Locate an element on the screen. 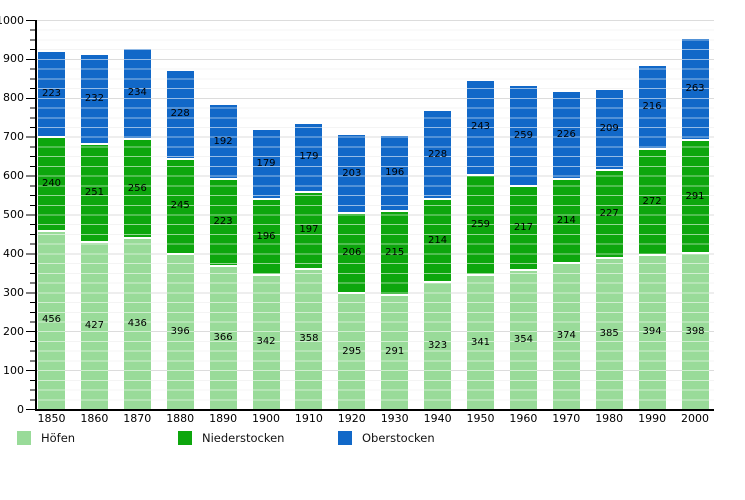  bar-segment-niederstocken-2000: 291 is located at coordinates (695, 198).